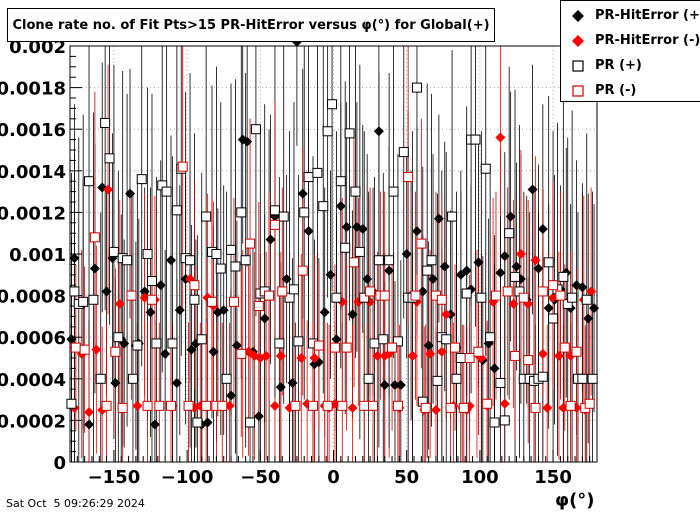 The image size is (700, 514). I want to click on y-tick-label: 0.0018, so click(33, 89).